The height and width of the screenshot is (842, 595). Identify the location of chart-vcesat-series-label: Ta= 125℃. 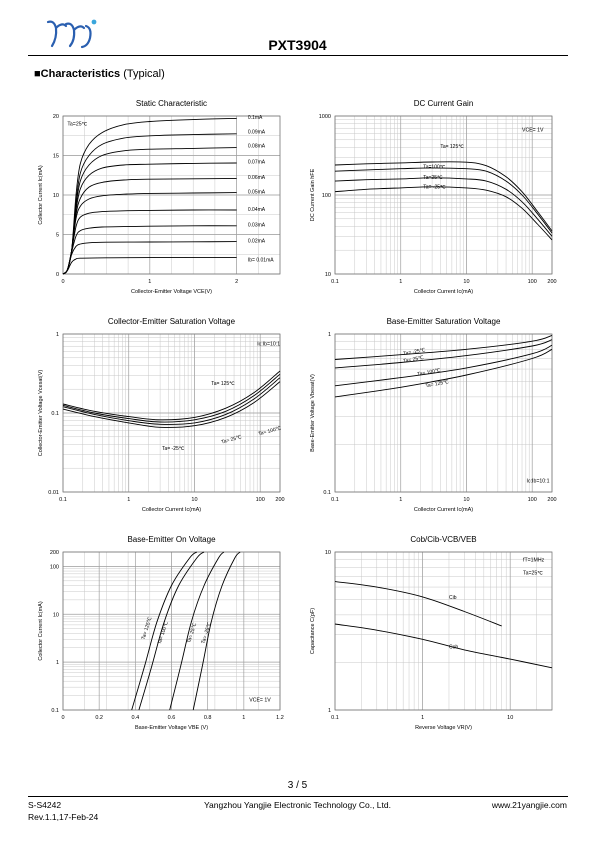
(223, 384).